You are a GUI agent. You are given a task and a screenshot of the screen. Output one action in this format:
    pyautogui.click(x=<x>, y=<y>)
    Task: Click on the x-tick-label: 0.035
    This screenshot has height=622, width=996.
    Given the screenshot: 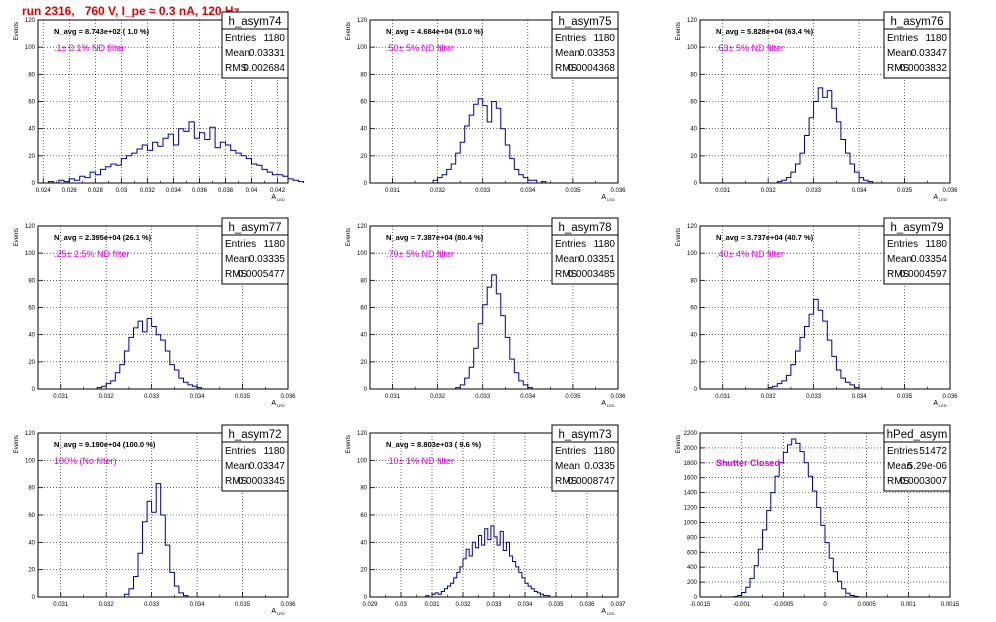 What is the action you would take?
    pyautogui.click(x=243, y=397)
    